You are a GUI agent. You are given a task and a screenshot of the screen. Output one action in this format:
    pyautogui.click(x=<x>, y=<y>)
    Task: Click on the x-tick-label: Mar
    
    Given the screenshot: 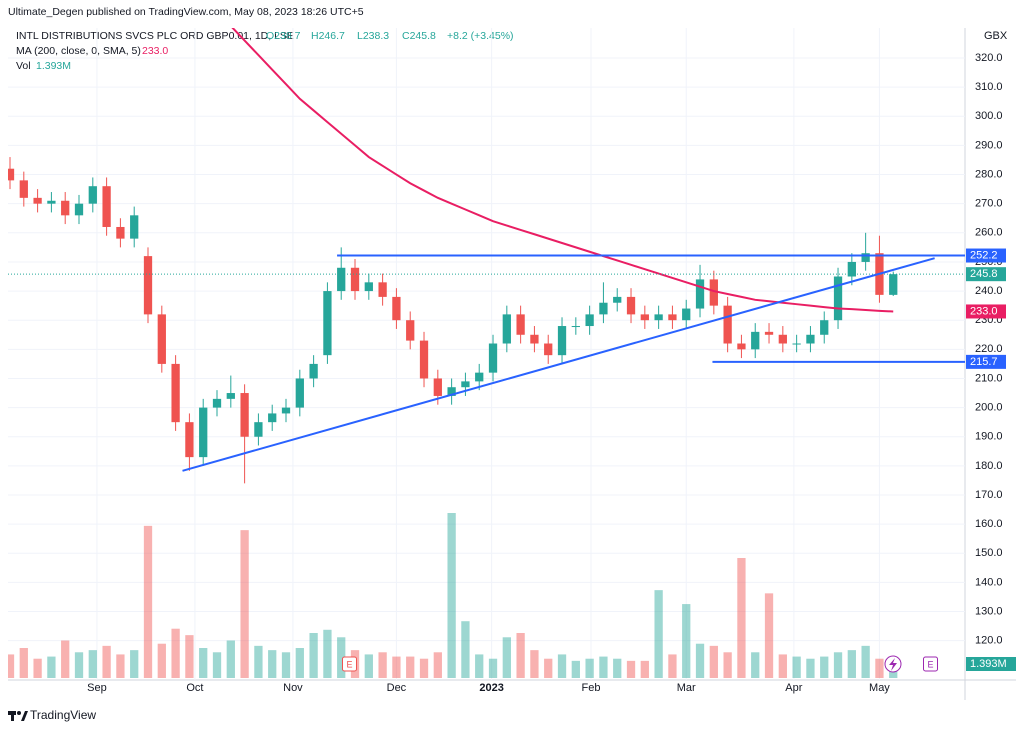 What is the action you would take?
    pyautogui.click(x=686, y=688)
    